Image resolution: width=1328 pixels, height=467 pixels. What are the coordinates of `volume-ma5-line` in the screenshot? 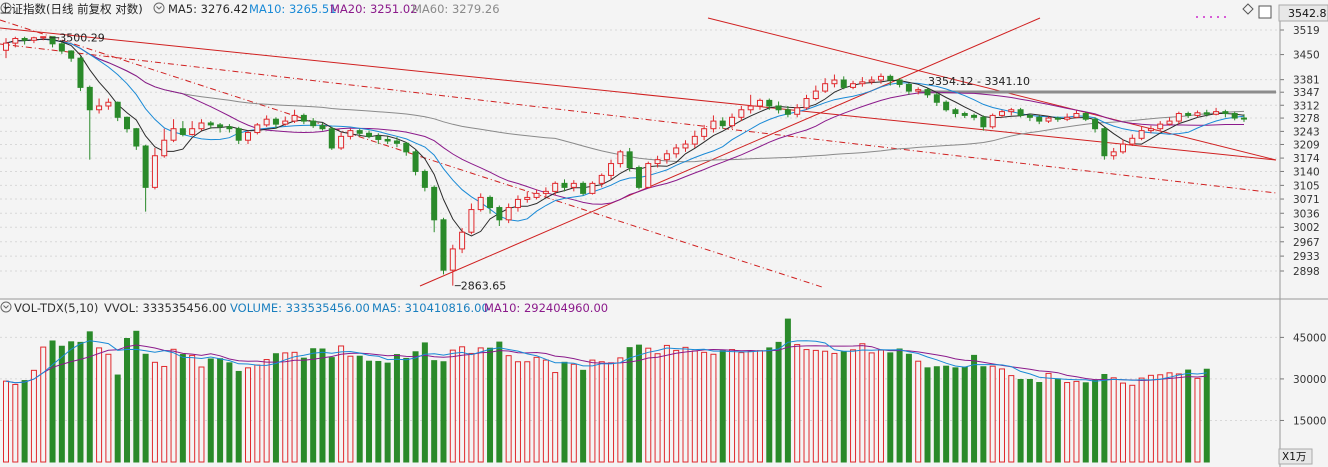 It's located at (606, 362).